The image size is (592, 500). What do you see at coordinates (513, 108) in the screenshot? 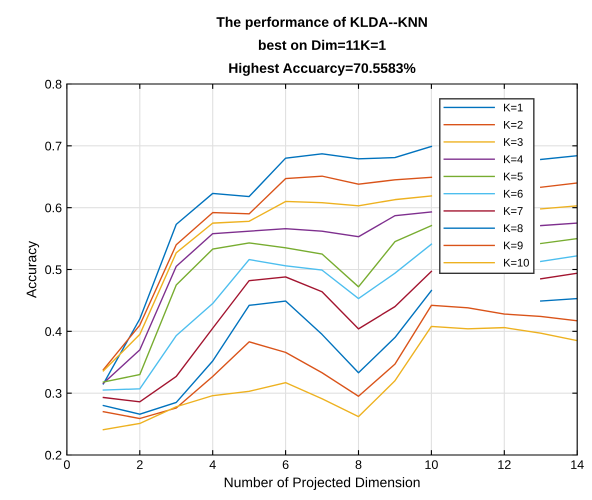
I see `legend-label: K=1` at bounding box center [513, 108].